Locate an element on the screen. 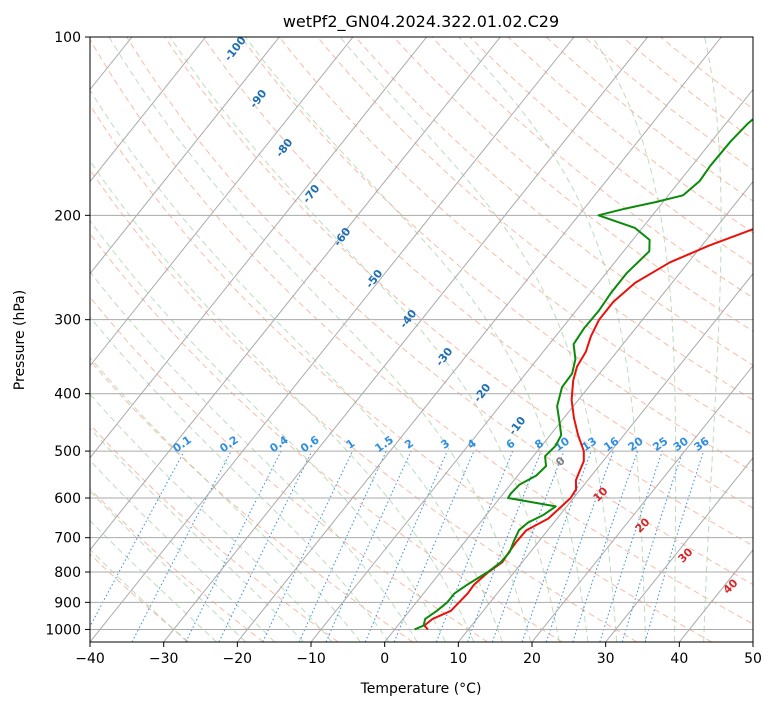  x-tick-label: 40 is located at coordinates (679, 659).